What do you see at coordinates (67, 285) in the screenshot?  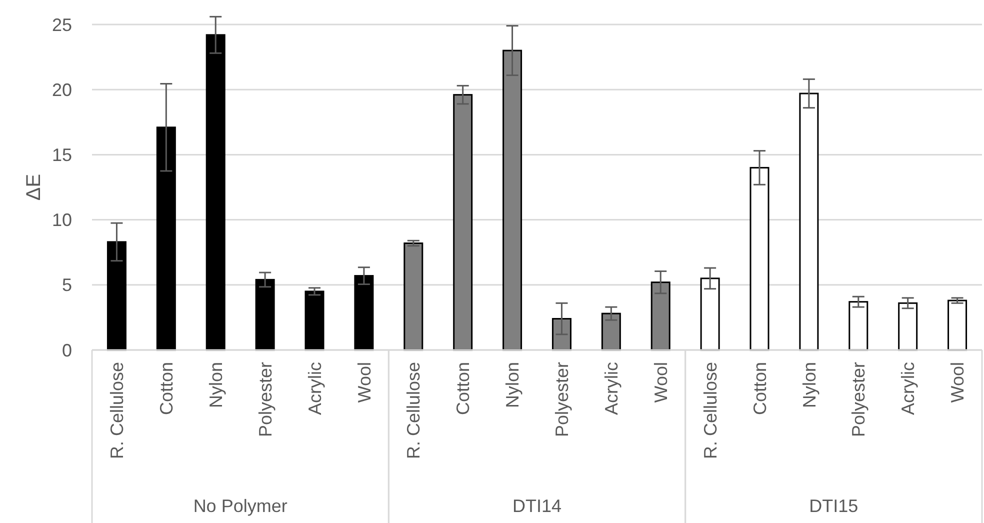 I see `y-tick-label: 5` at bounding box center [67, 285].